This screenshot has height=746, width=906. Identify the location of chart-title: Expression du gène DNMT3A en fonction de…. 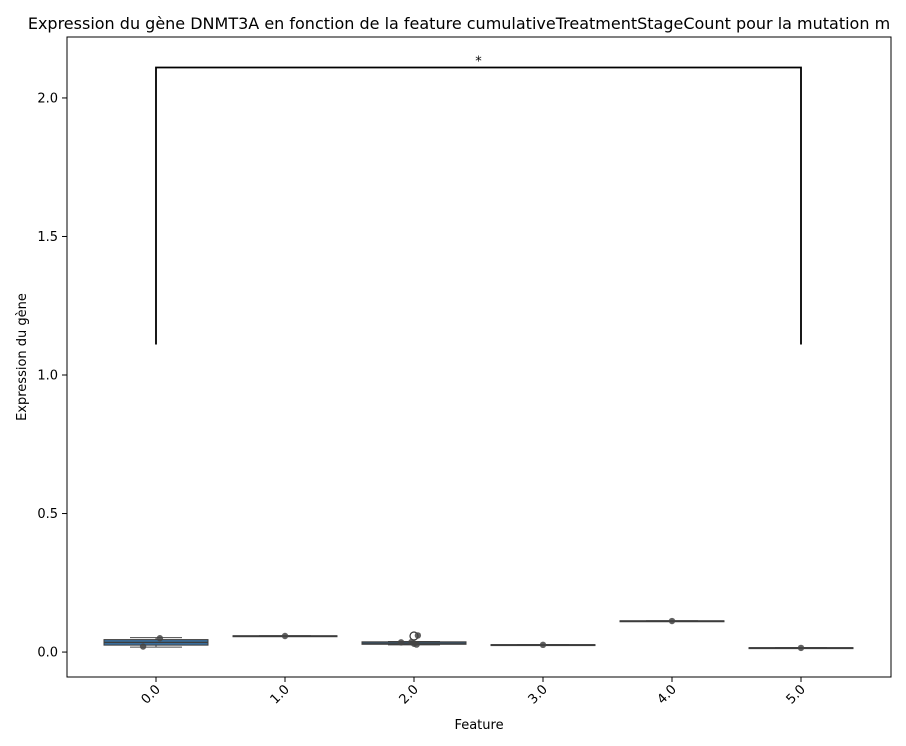
(459, 23).